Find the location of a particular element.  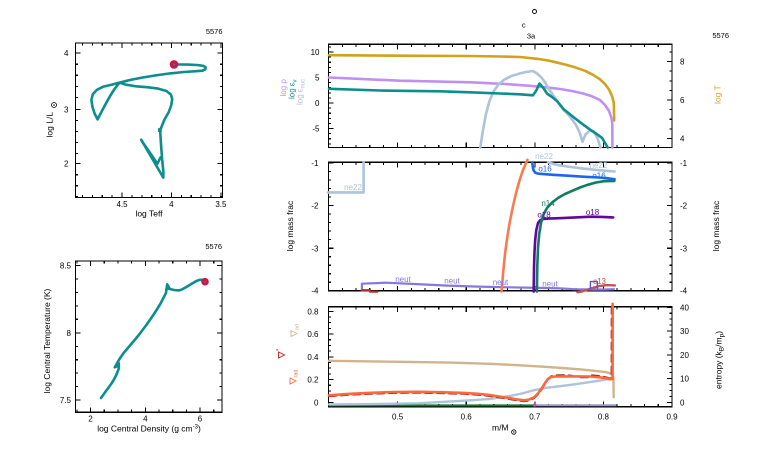

svg-text: log Central Density (g cm-3) is located at coordinates (149, 429).